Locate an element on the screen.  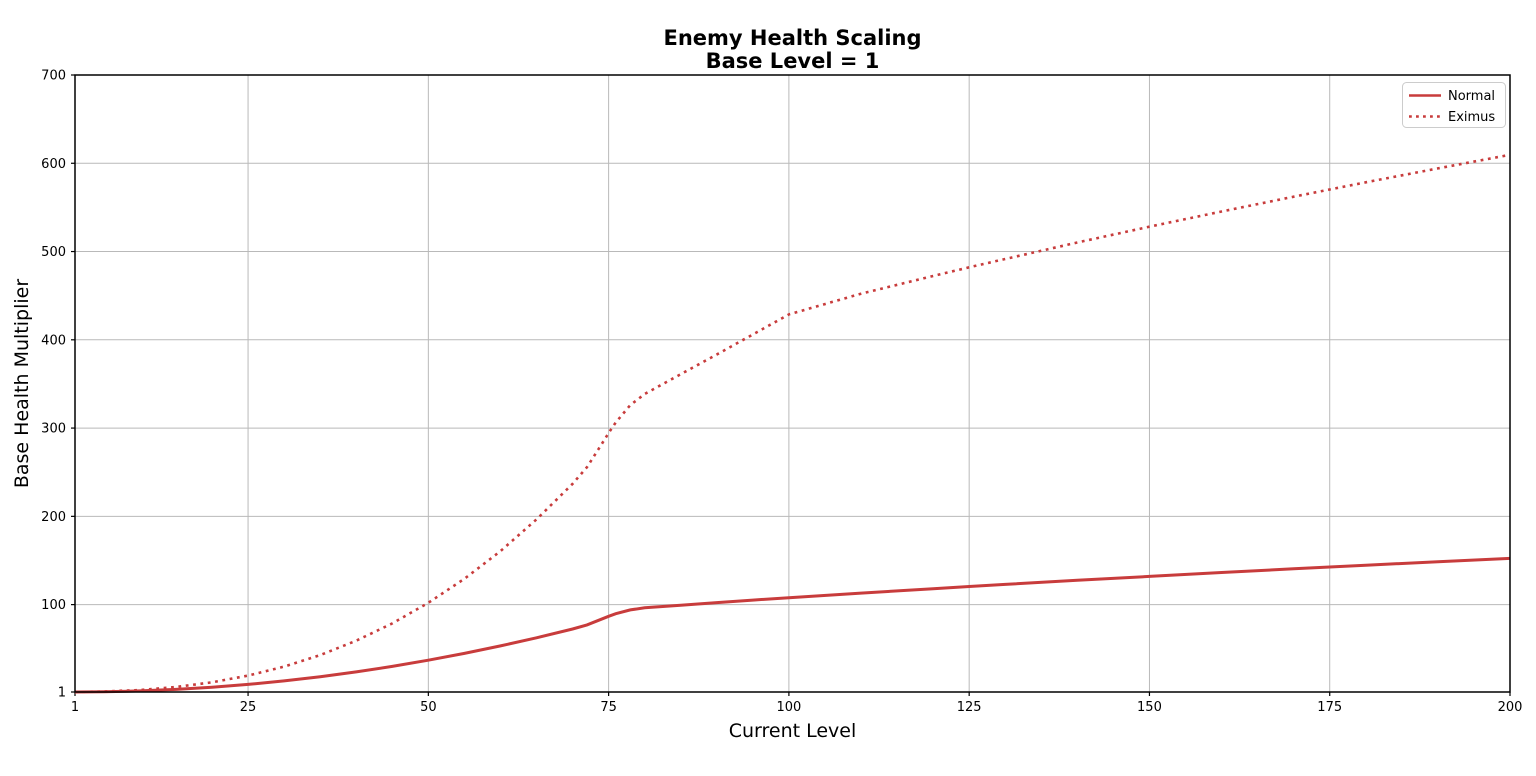
y-tick-label: 600 is located at coordinates (53, 164).